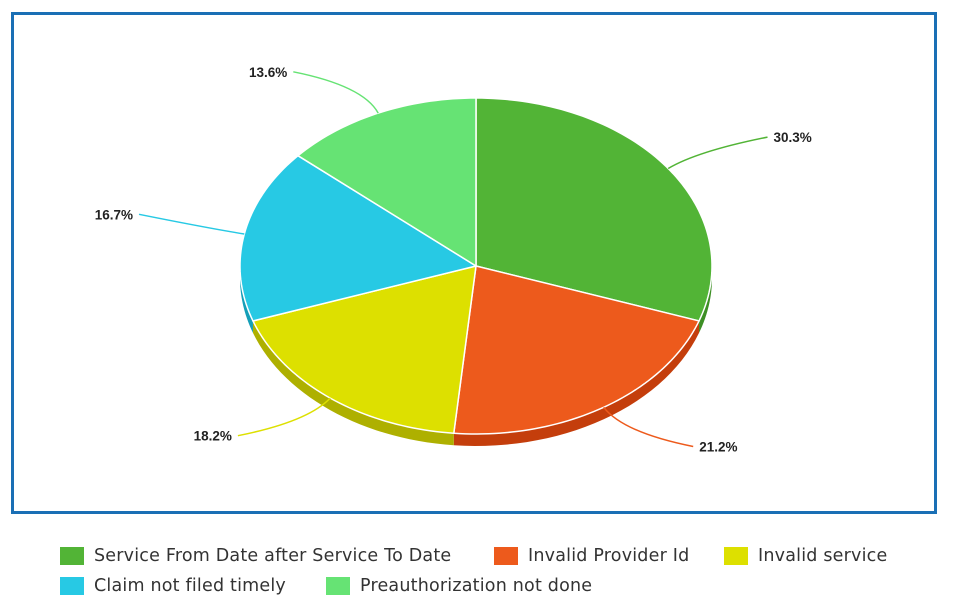 The image size is (955, 612). Describe the element at coordinates (284, 417) in the screenshot. I see `leader-line-invalid-service` at that location.